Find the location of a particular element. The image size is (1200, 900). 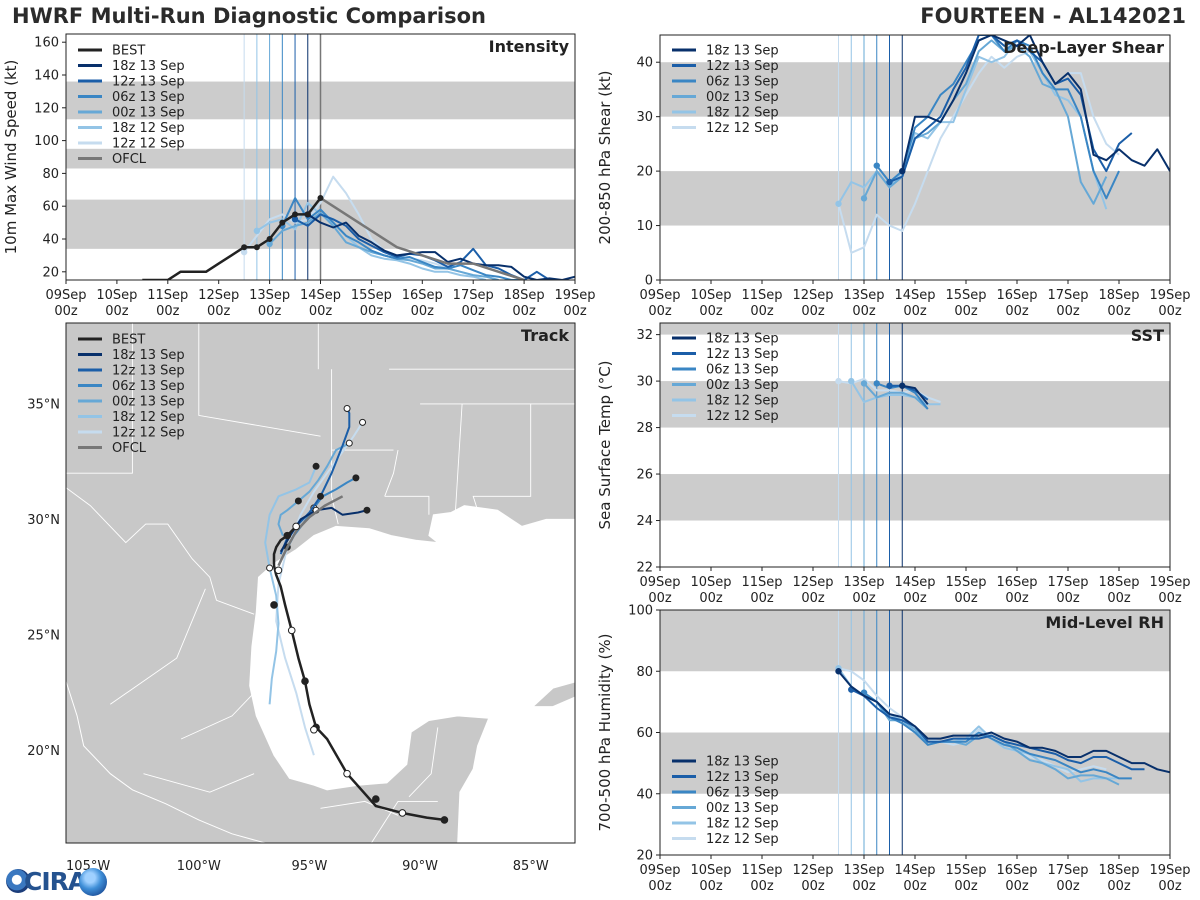

x-tick-label: 16Sep is located at coordinates (1016, 582).